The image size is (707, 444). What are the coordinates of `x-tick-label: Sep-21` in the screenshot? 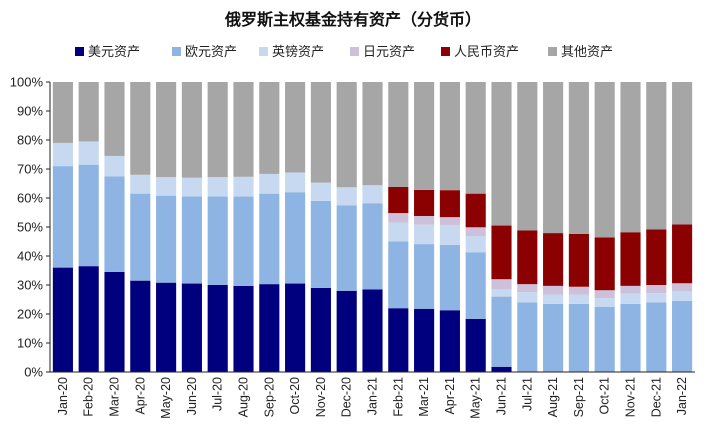 It's located at (579, 397).